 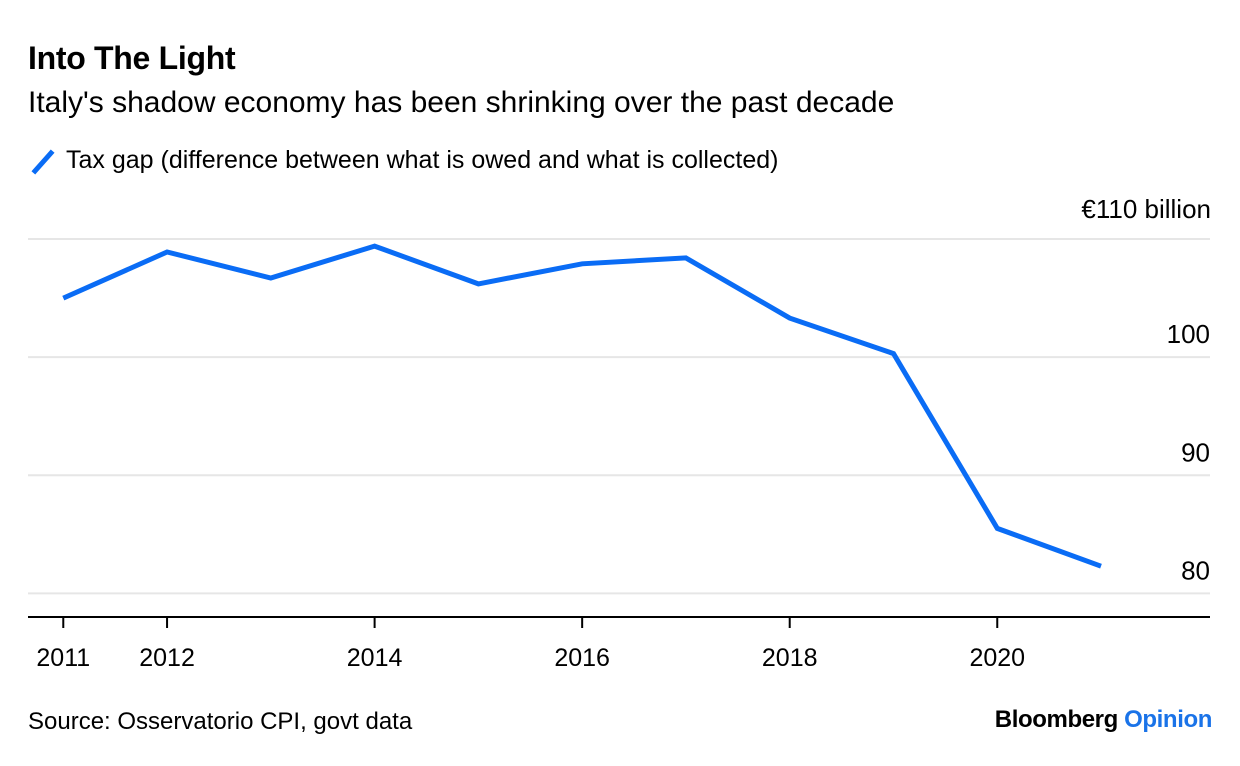 I want to click on brand-section: Opinion, so click(x=1168, y=719).